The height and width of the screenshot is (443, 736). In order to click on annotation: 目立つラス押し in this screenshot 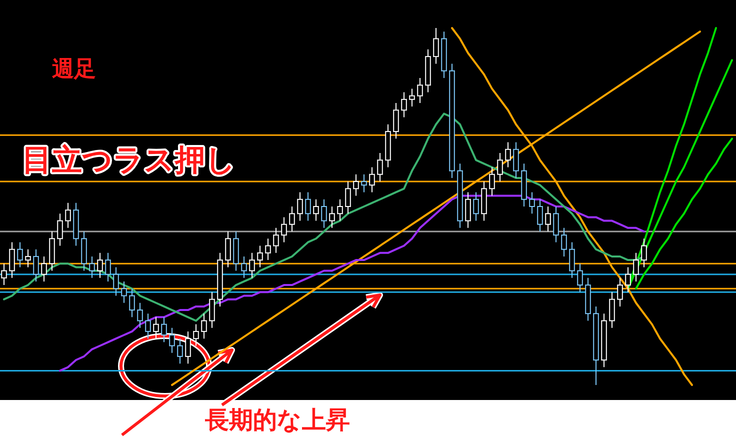, I will do `click(129, 160)`.